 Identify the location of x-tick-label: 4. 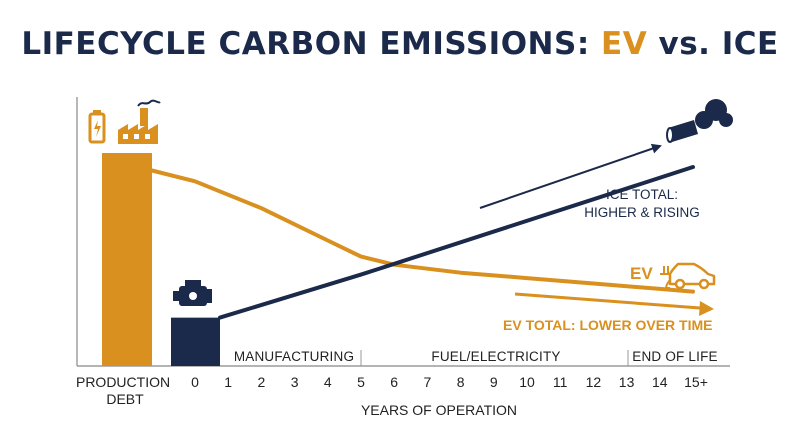
(328, 382).